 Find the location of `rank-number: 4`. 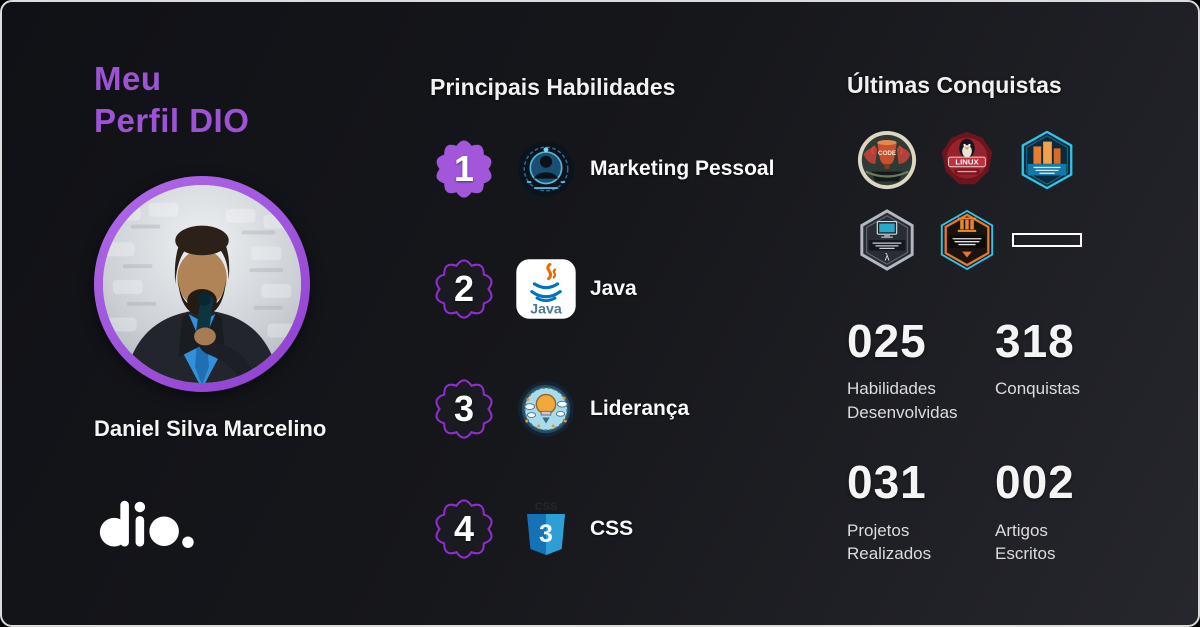

rank-number: 4 is located at coordinates (464, 528).